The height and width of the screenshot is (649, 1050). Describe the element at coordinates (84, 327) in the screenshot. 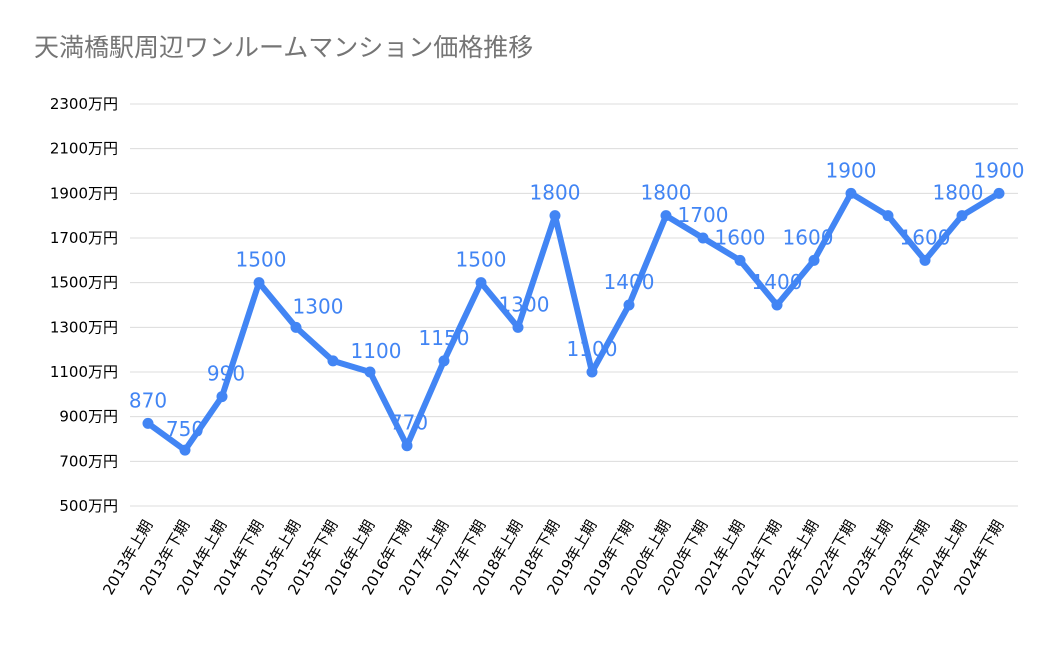

I see `y-tick-label: 1300万円` at that location.